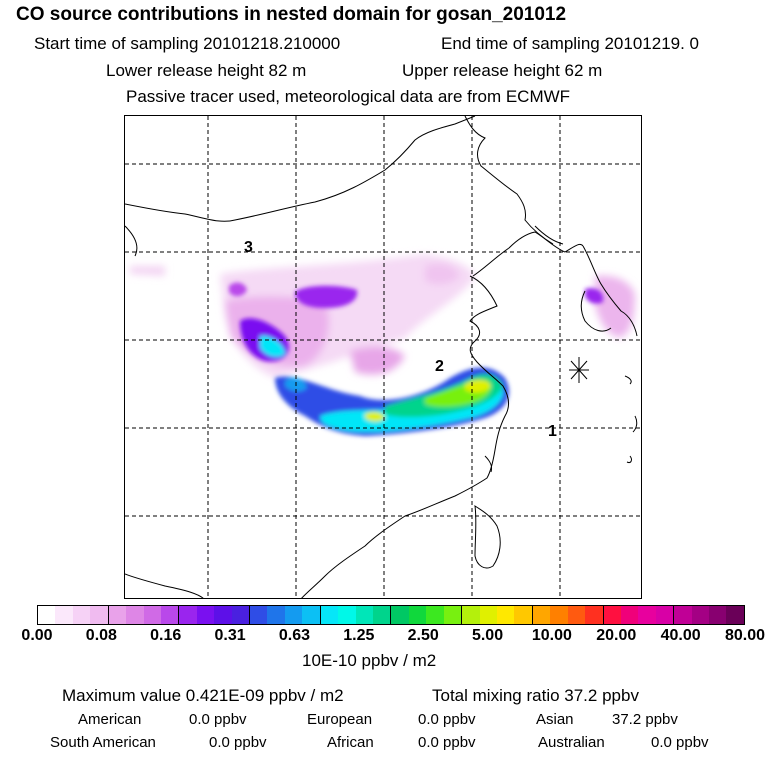  What do you see at coordinates (350, 742) in the screenshot?
I see `african-label: African` at bounding box center [350, 742].